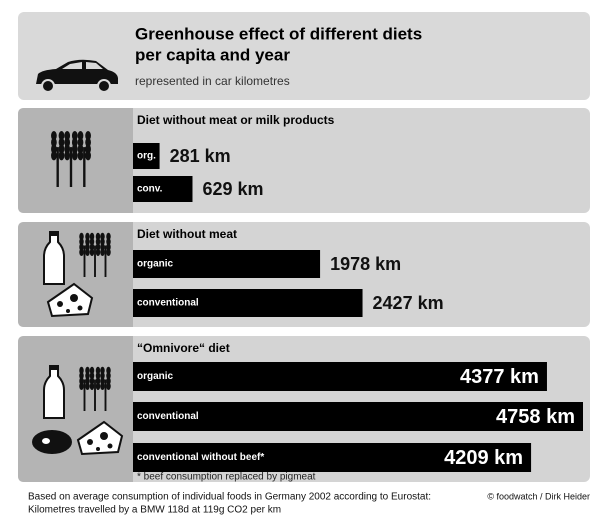 The height and width of the screenshot is (527, 610). I want to click on group-title: Diet without meat, so click(187, 234).